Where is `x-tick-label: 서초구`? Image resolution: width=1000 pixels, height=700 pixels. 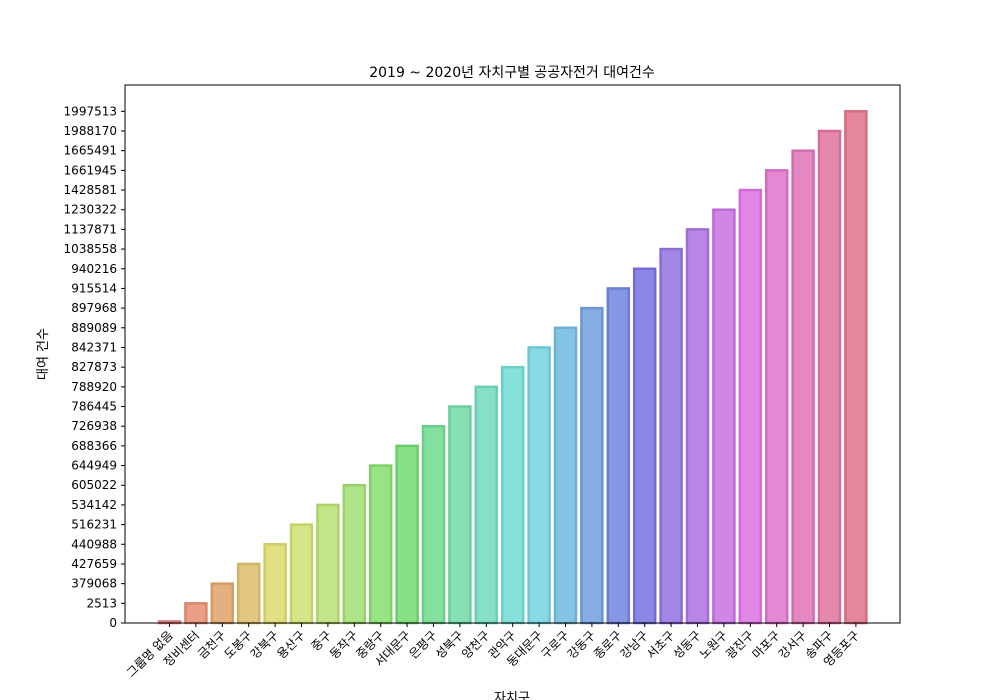
x-tick-label: 서초구 is located at coordinates (660, 644).